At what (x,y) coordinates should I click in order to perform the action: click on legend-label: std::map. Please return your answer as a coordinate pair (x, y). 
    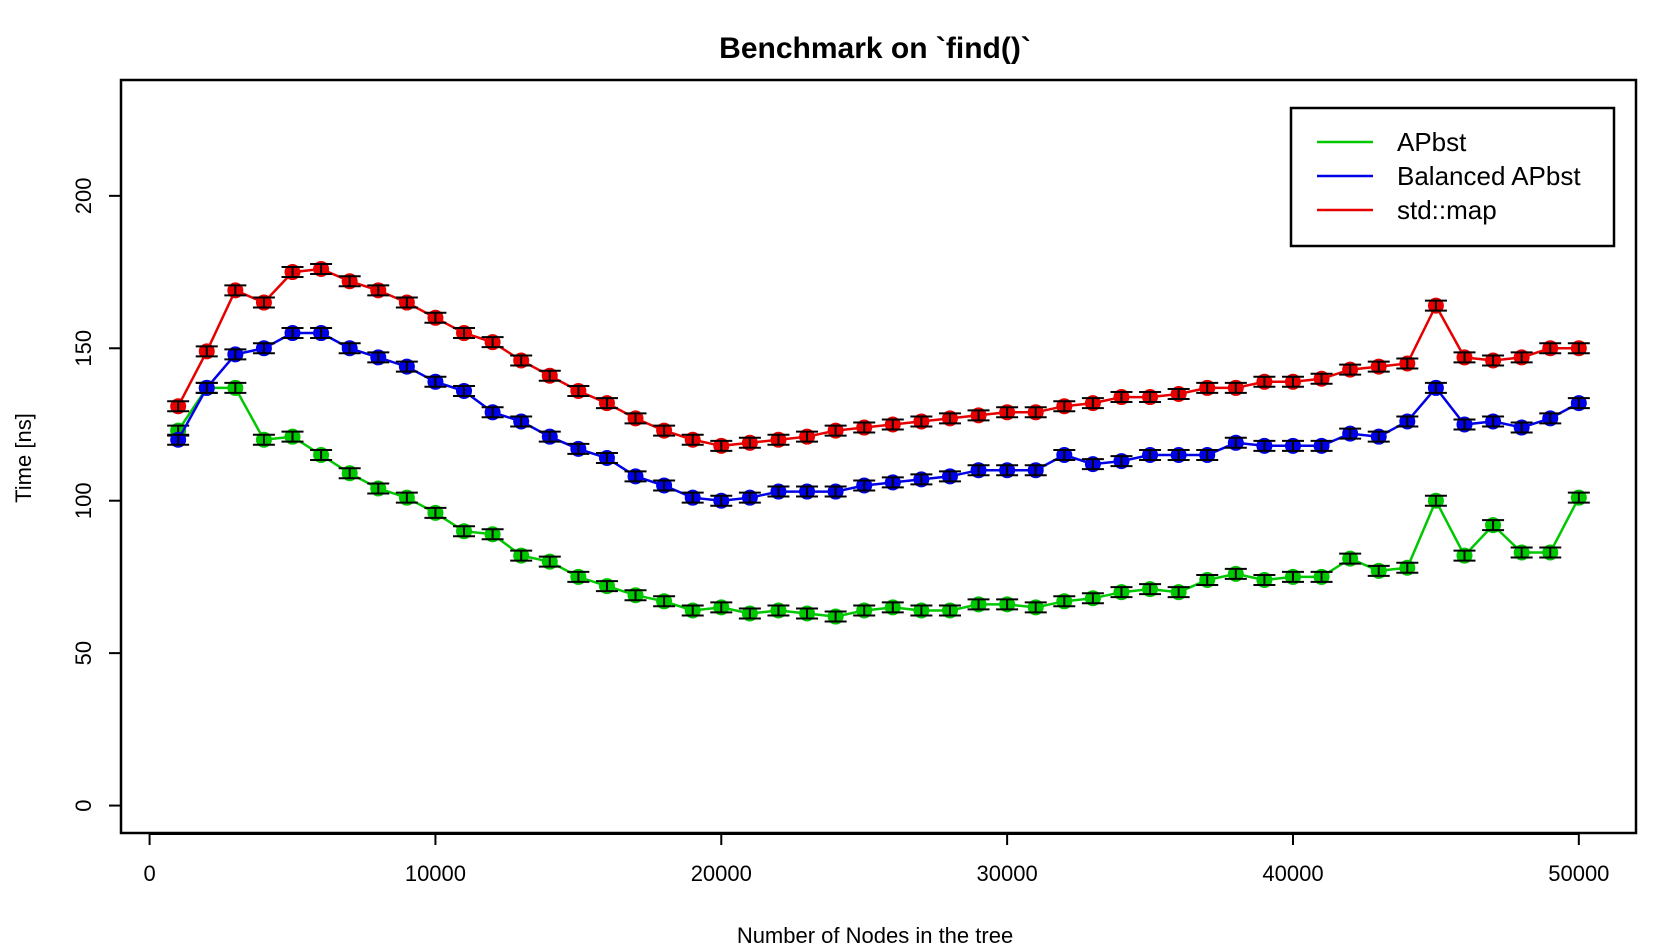
    Looking at the image, I should click on (1447, 210).